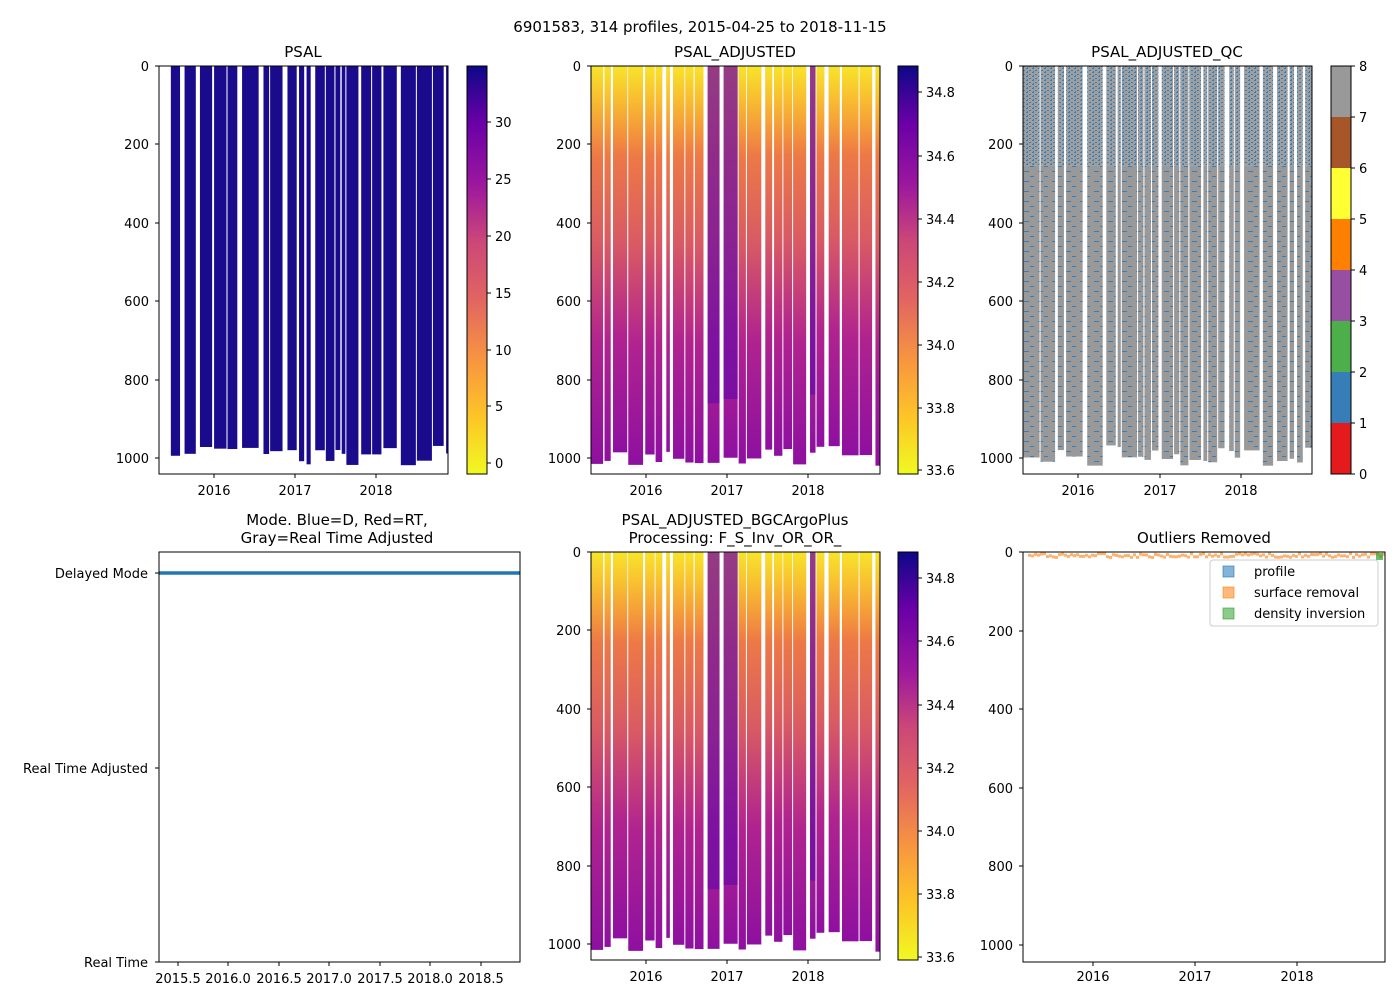 The width and height of the screenshot is (1400, 1000). What do you see at coordinates (735, 752) in the screenshot?
I see `heatmap-bgc-stripes` at bounding box center [735, 752].